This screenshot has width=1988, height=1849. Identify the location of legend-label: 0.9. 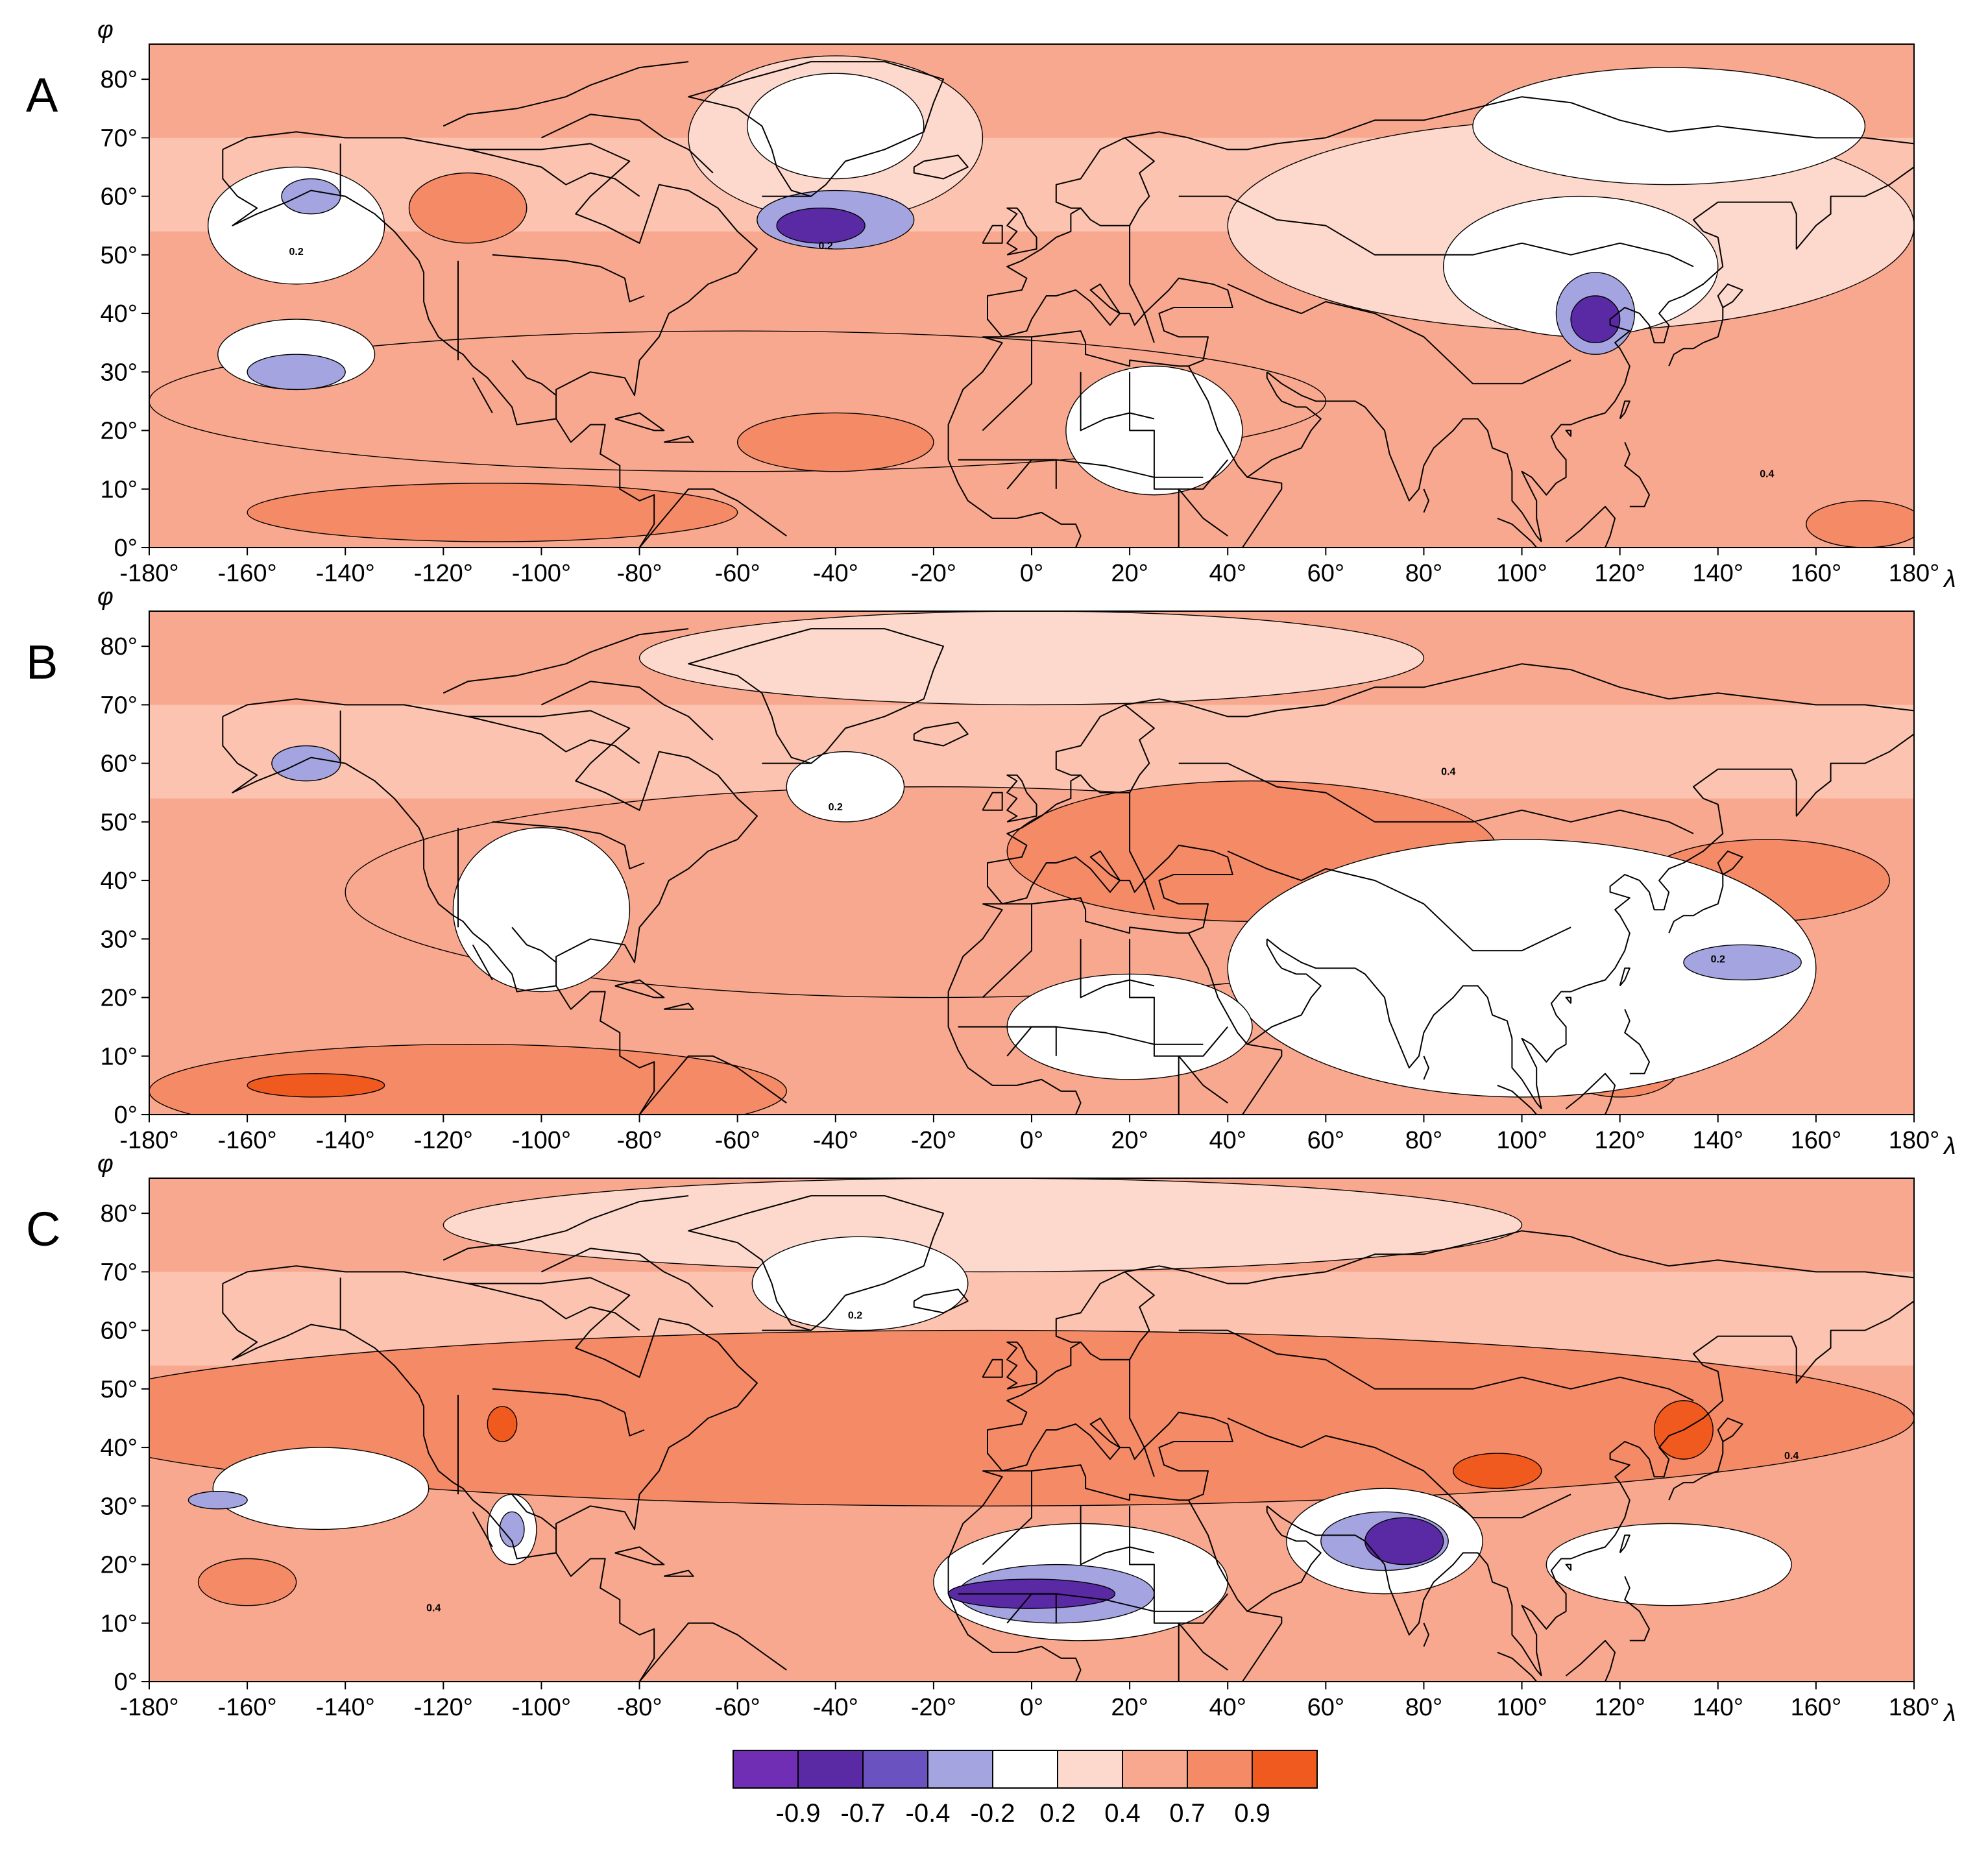
(1252, 1814).